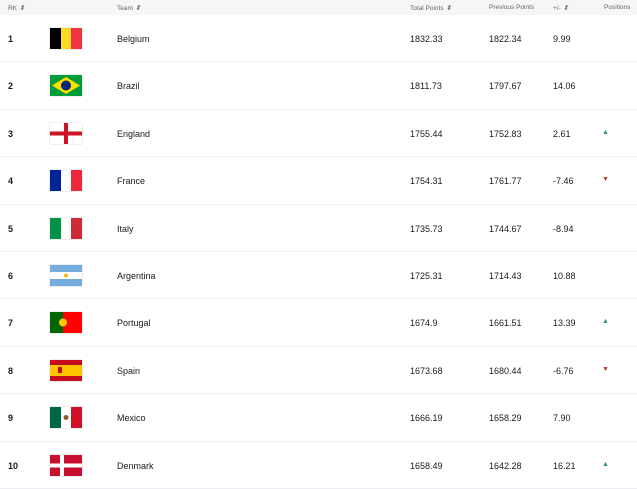  What do you see at coordinates (11, 228) in the screenshot?
I see `rank: 5` at bounding box center [11, 228].